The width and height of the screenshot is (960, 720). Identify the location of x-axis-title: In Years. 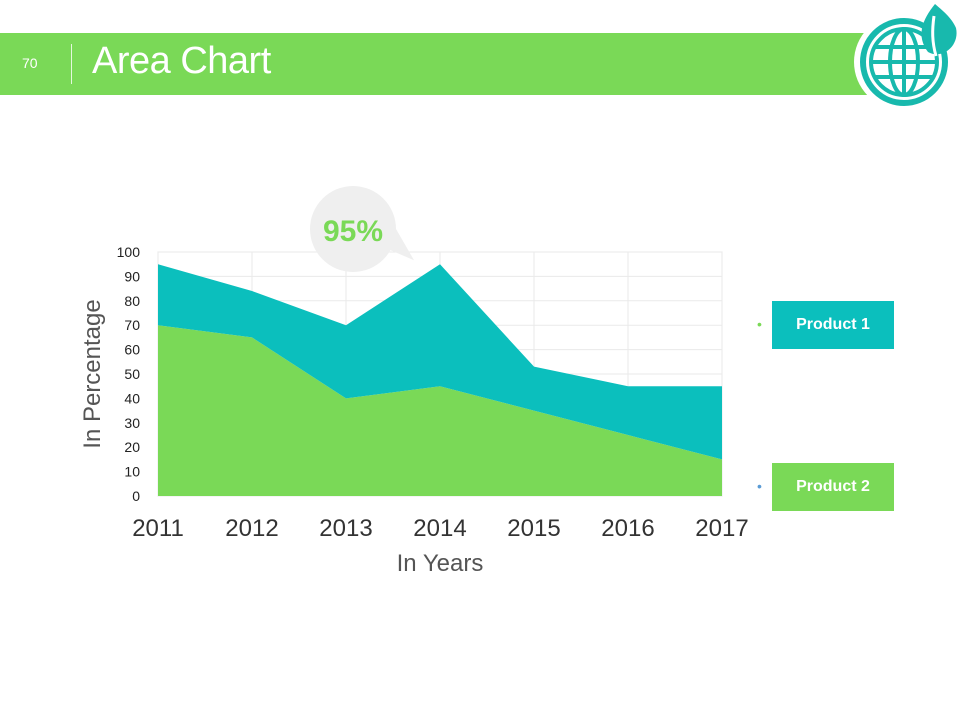
(440, 563).